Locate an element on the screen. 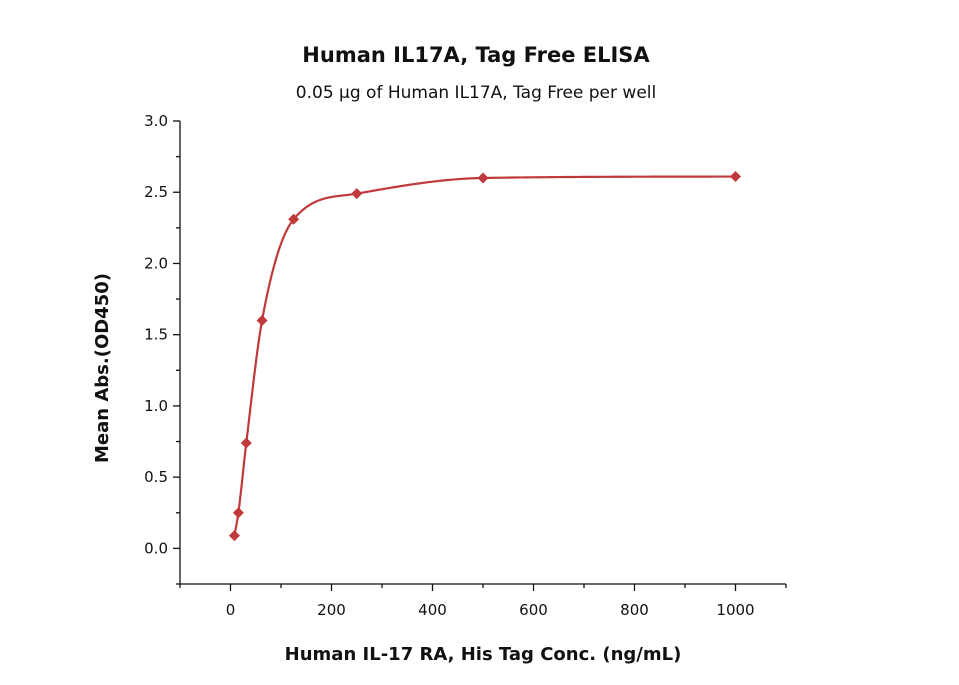 This screenshot has height=685, width=959. y-axis: 0.0 0.5 1.0 1.5 2.0 2.5 3.0 is located at coordinates (162, 348).